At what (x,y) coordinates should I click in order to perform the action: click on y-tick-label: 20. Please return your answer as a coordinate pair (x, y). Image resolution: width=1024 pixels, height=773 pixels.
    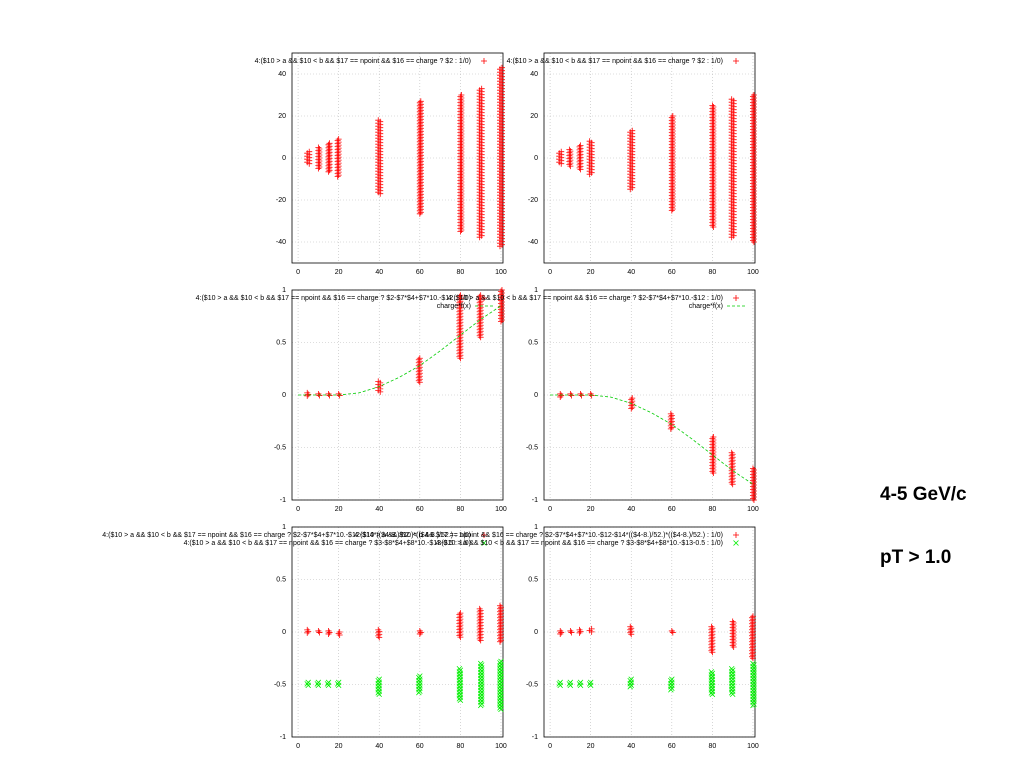
    Looking at the image, I should click on (282, 116).